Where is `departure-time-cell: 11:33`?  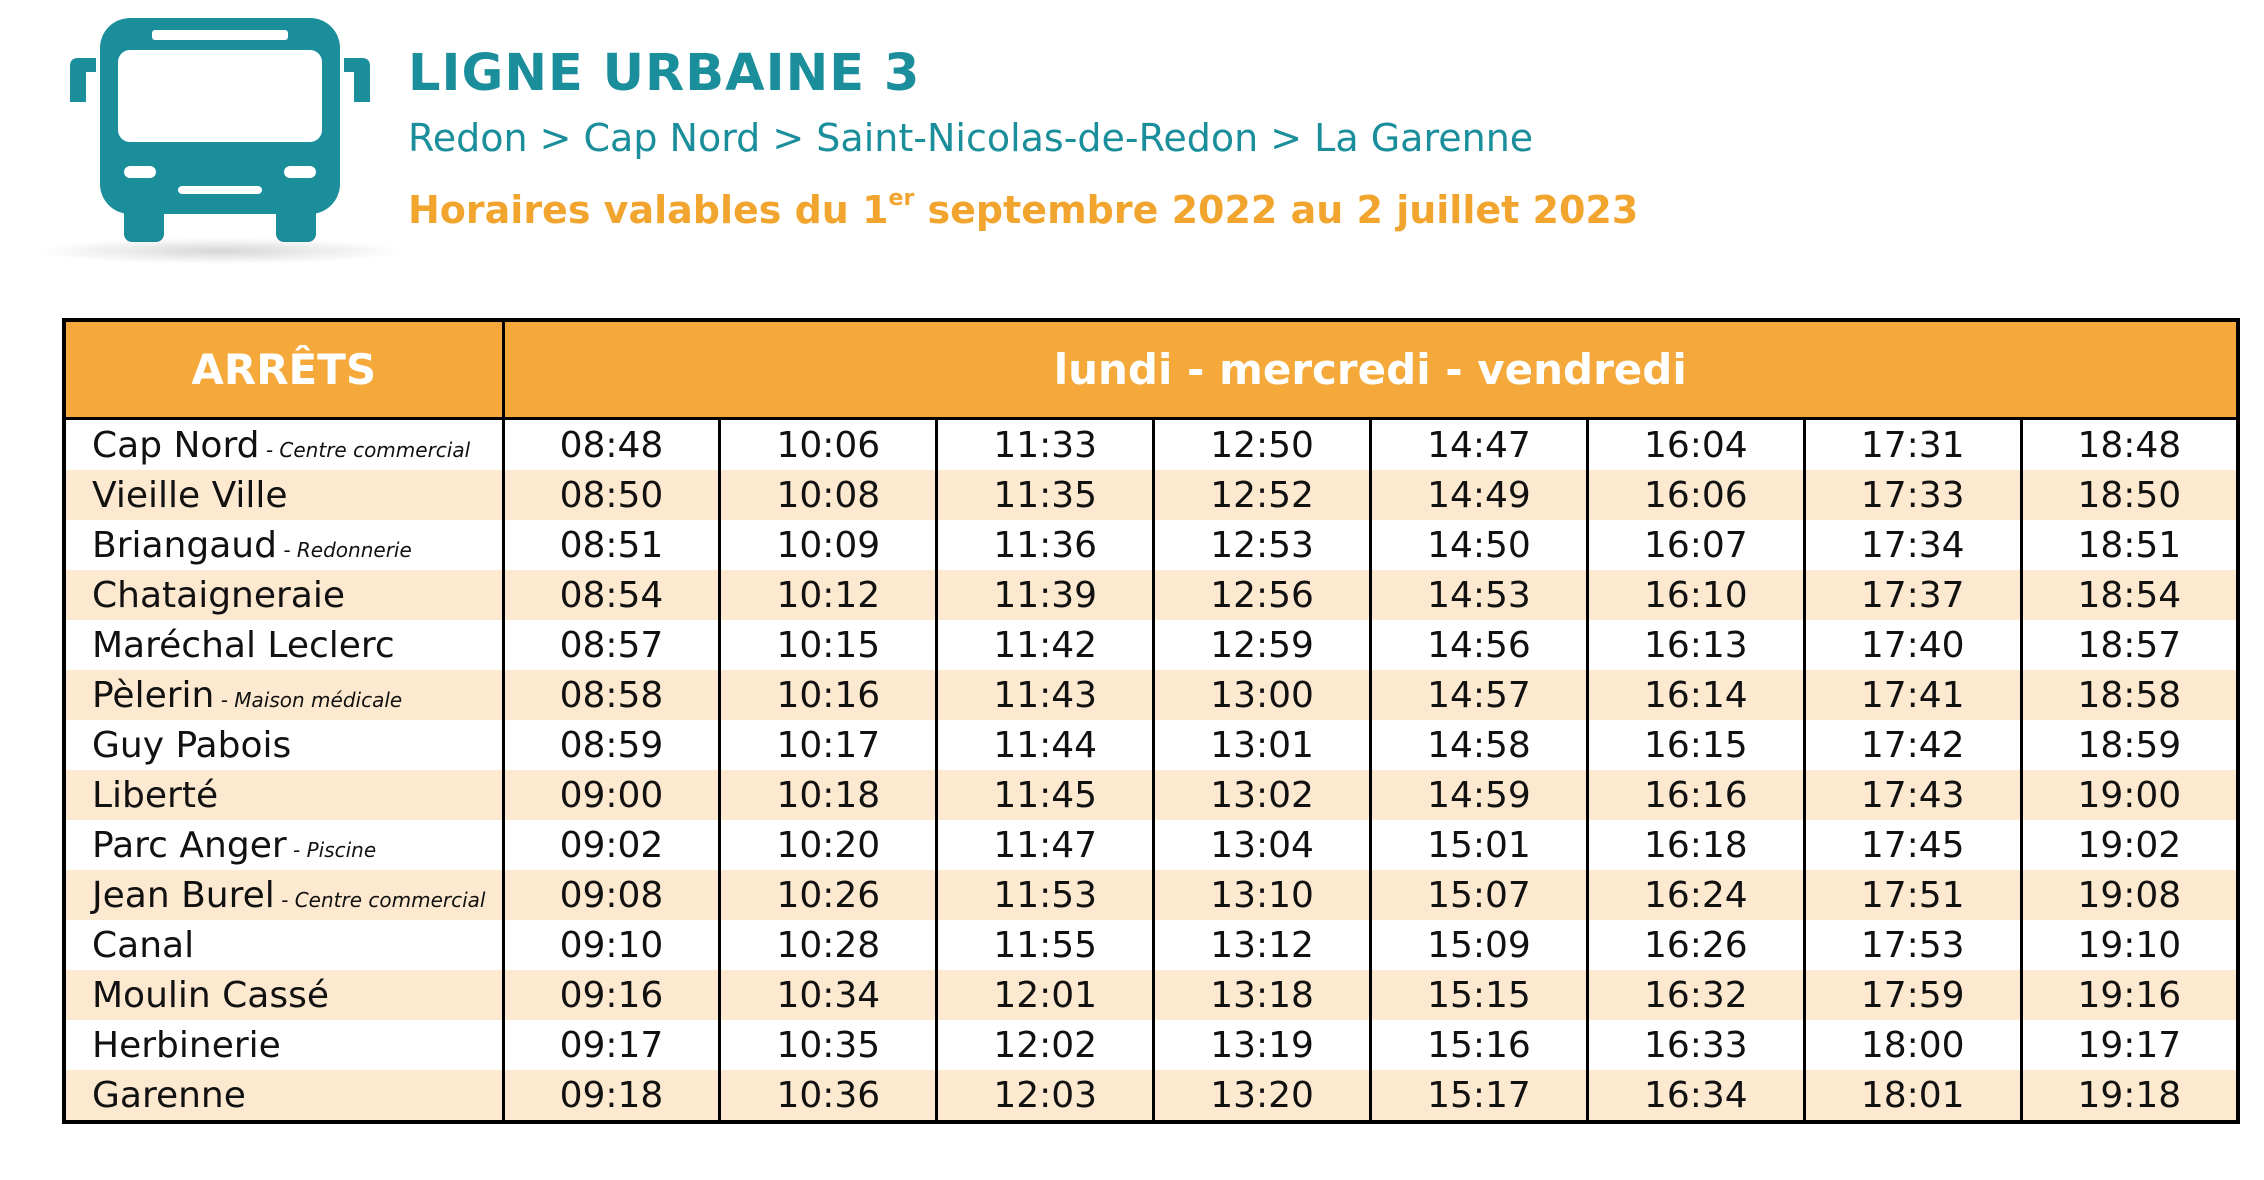
departure-time-cell: 11:33 is located at coordinates (1045, 443).